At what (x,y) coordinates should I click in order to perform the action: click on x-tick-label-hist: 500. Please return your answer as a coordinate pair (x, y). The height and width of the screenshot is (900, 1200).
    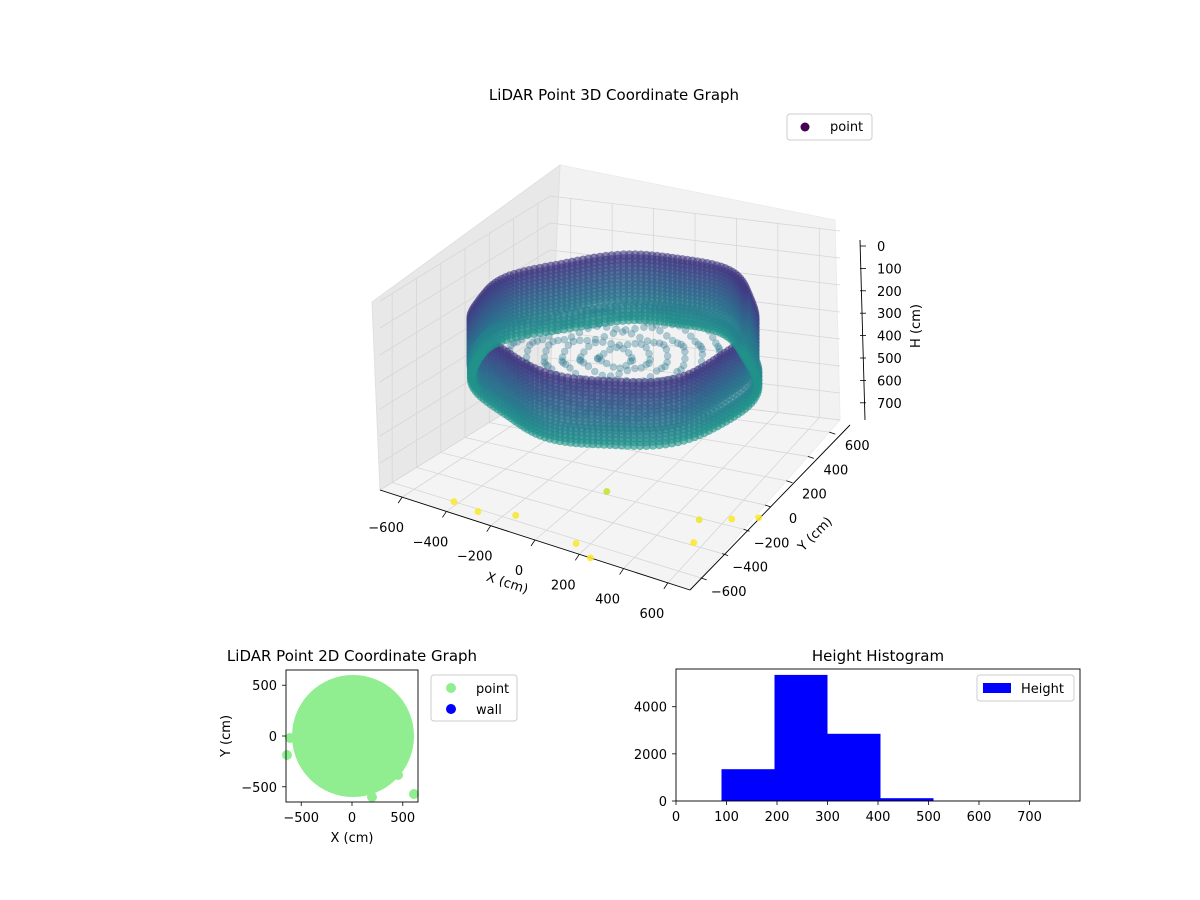
    Looking at the image, I should click on (928, 817).